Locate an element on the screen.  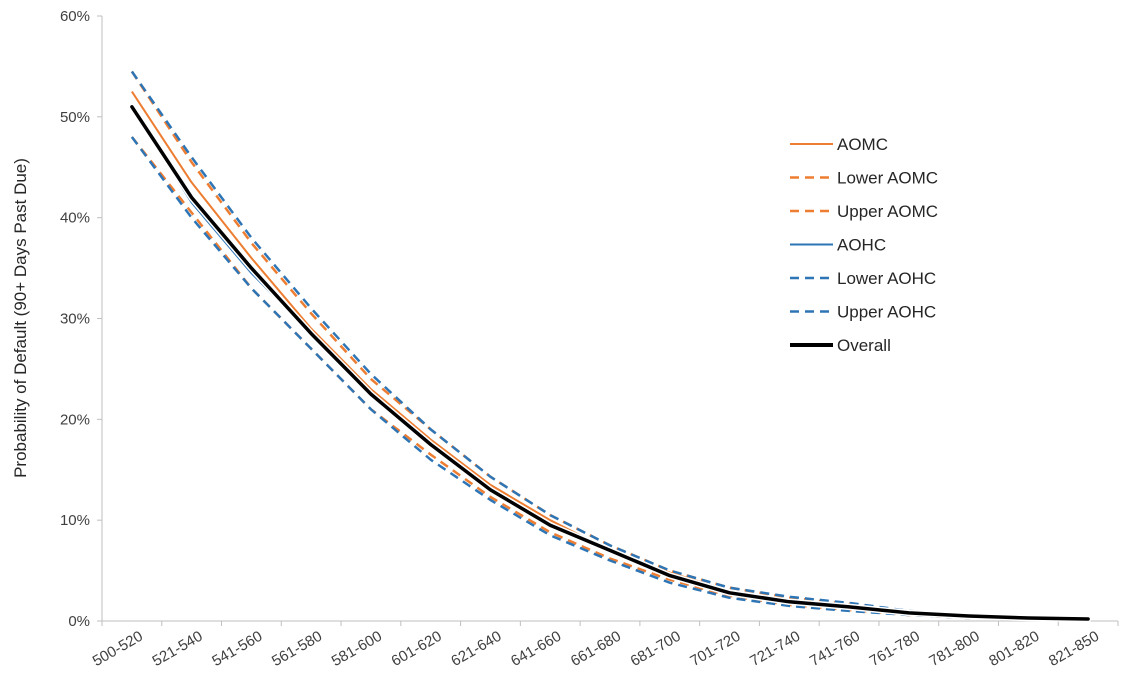
legend-label: Upper AOHC is located at coordinates (886, 312).